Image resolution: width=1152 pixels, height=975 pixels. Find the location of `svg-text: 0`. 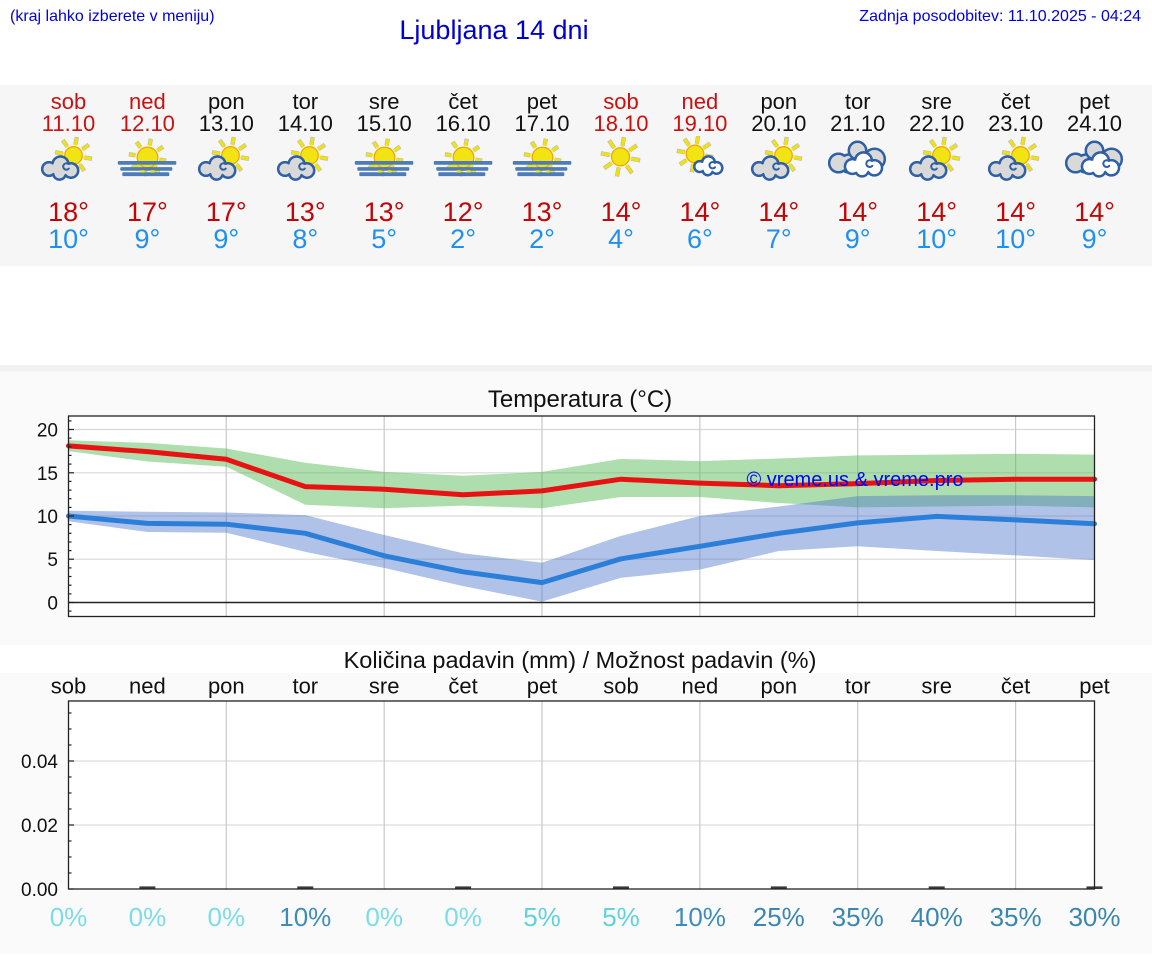

svg-text: 0 is located at coordinates (52, 604).